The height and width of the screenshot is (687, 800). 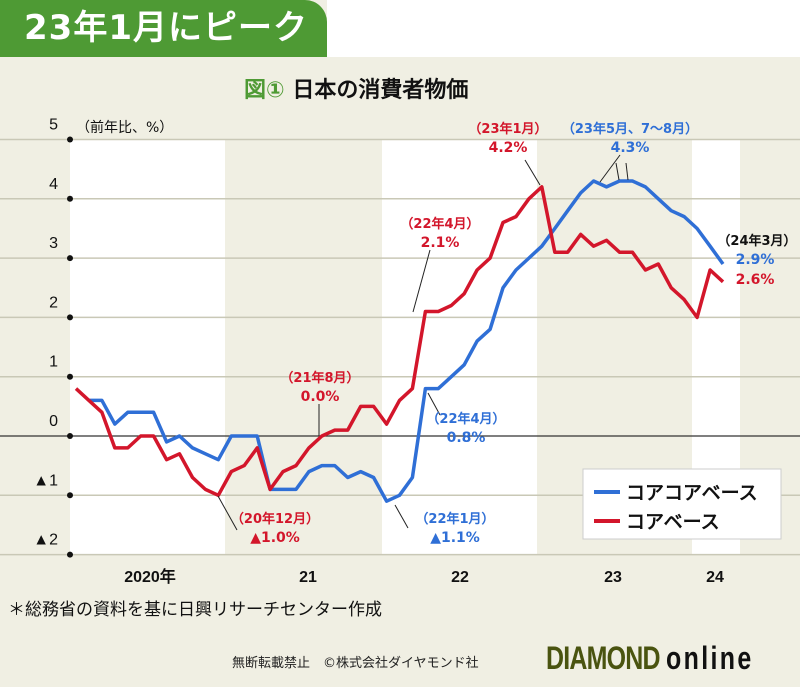 I want to click on x-tick-label: 2020年, so click(x=150, y=576).